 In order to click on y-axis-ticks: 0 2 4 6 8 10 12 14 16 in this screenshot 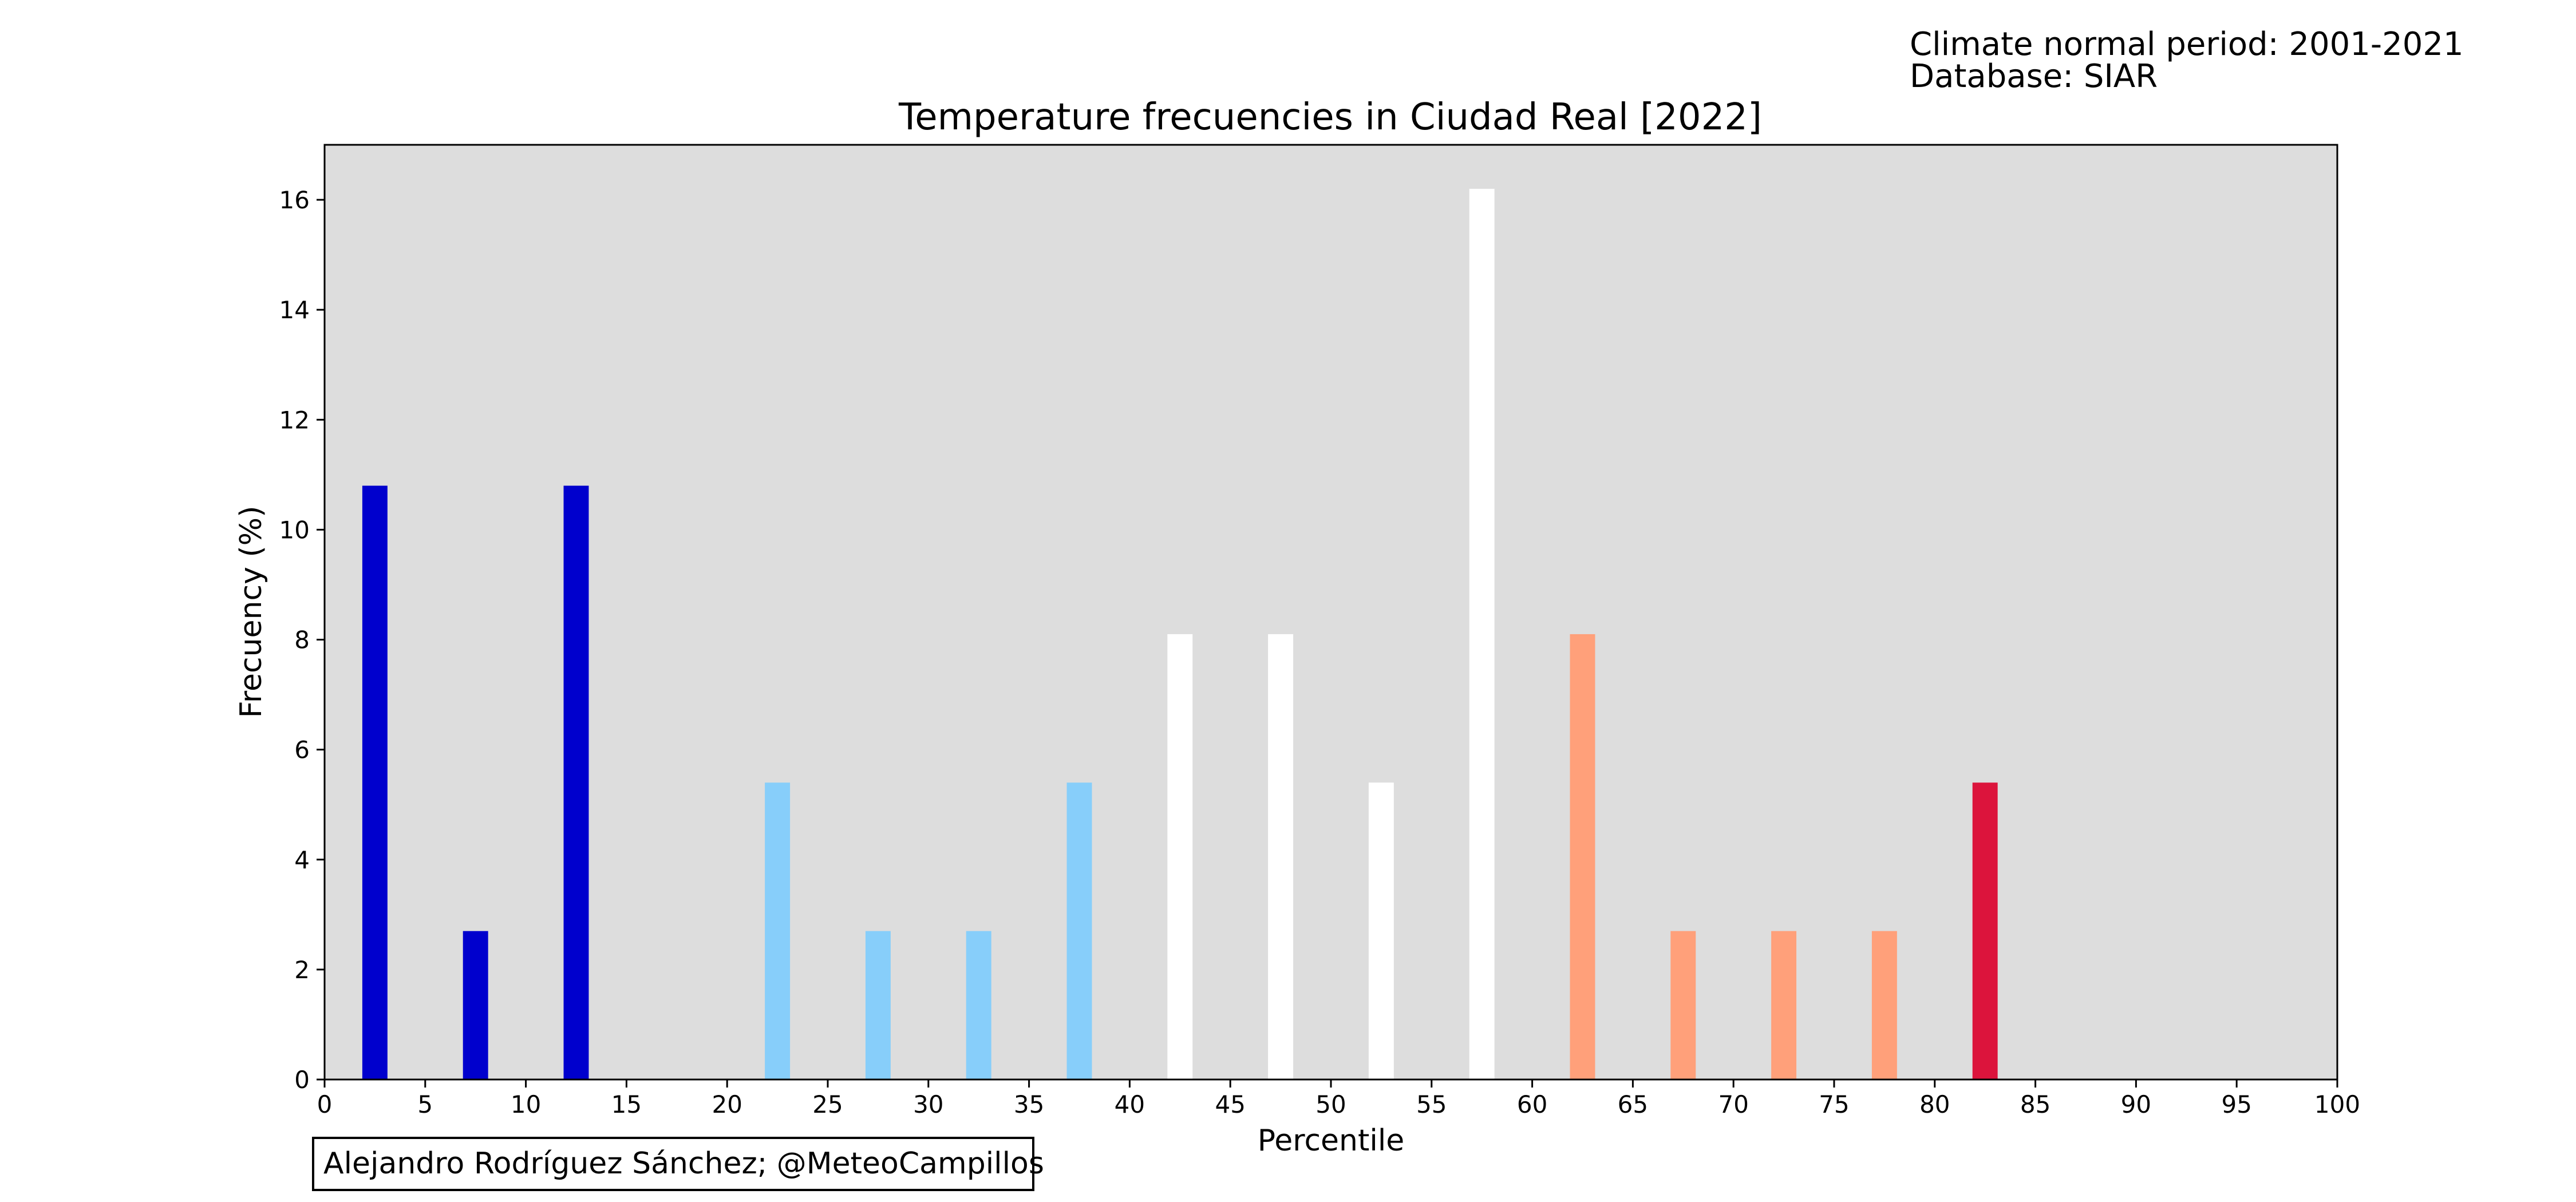, I will do `click(302, 640)`.